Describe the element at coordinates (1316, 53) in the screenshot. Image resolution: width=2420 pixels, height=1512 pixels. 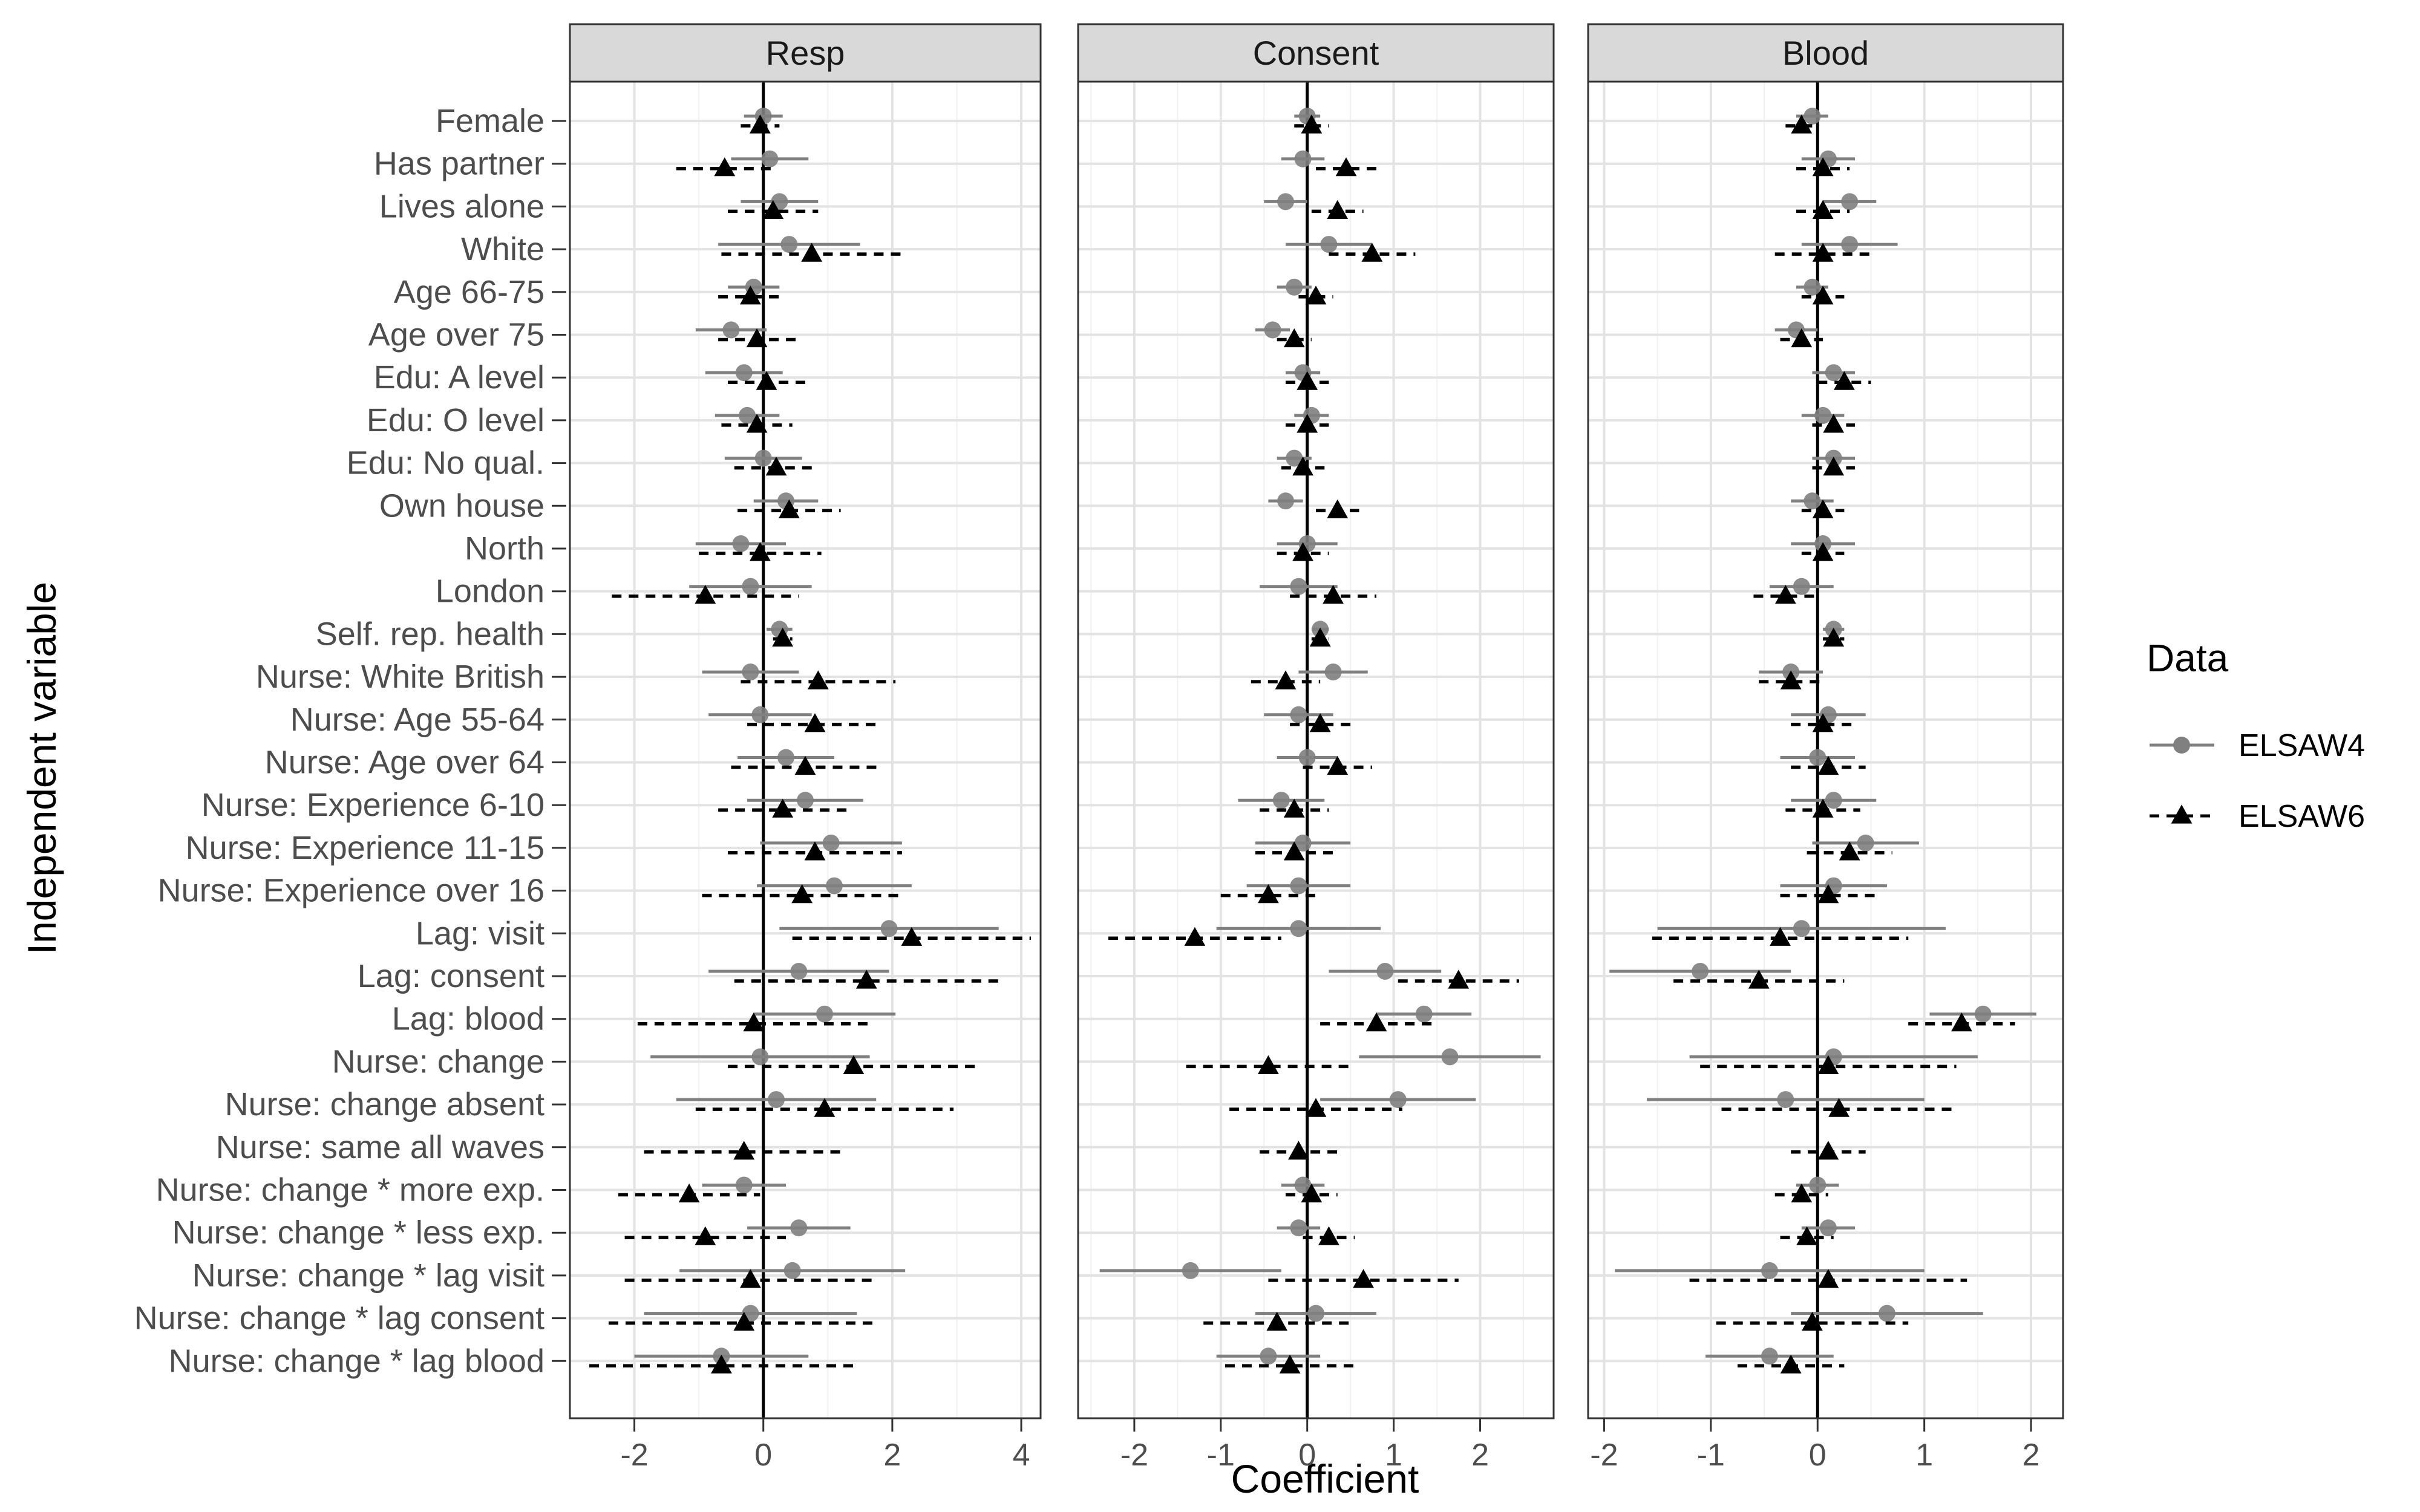
I see `strip-background` at that location.